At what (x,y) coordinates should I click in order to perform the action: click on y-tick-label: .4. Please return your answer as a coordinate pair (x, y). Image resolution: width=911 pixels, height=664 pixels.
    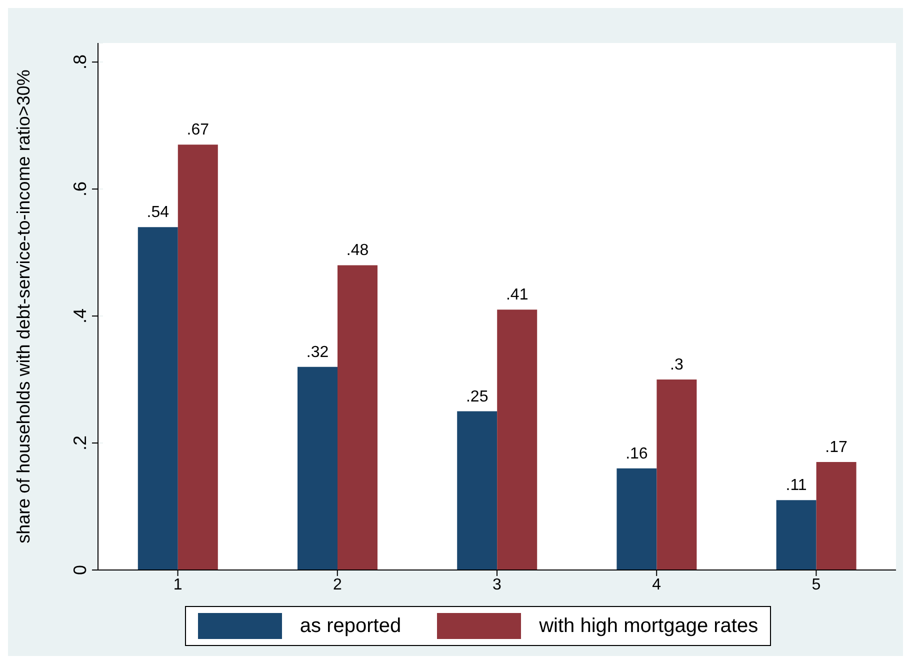
    Looking at the image, I should click on (80, 316).